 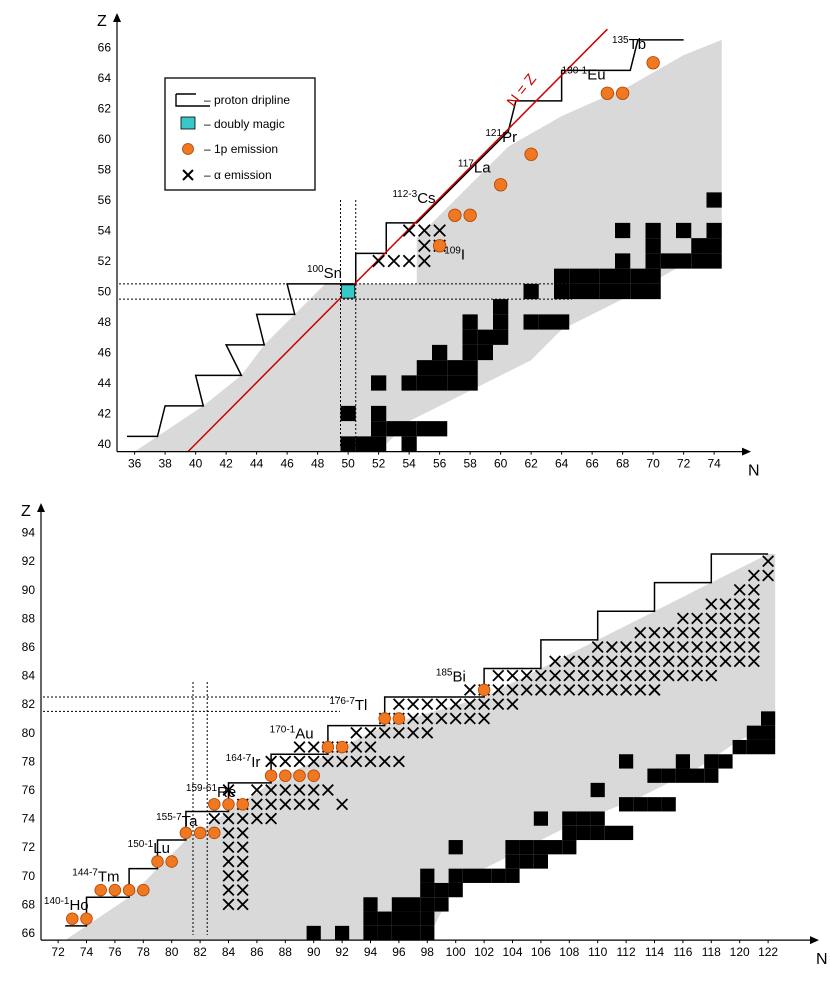 I want to click on x-tick-label: 50, so click(x=348, y=464).